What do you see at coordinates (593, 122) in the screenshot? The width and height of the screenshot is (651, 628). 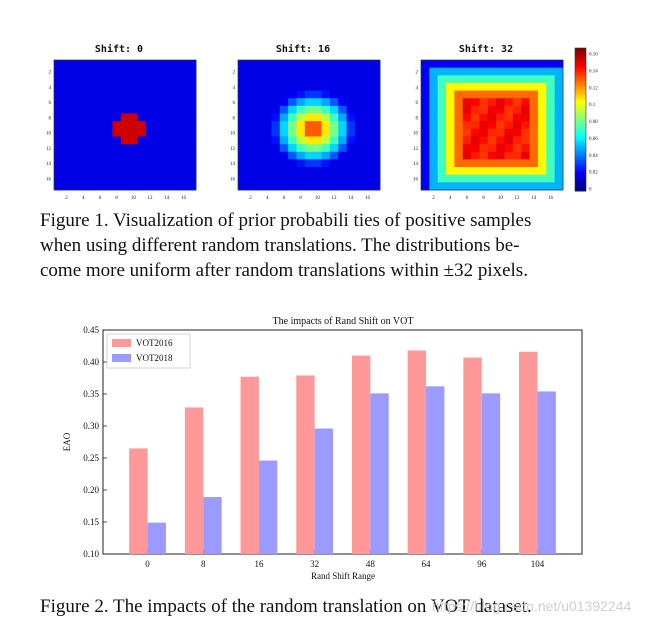 I see `colorbar-tick-label: 0.08` at bounding box center [593, 122].